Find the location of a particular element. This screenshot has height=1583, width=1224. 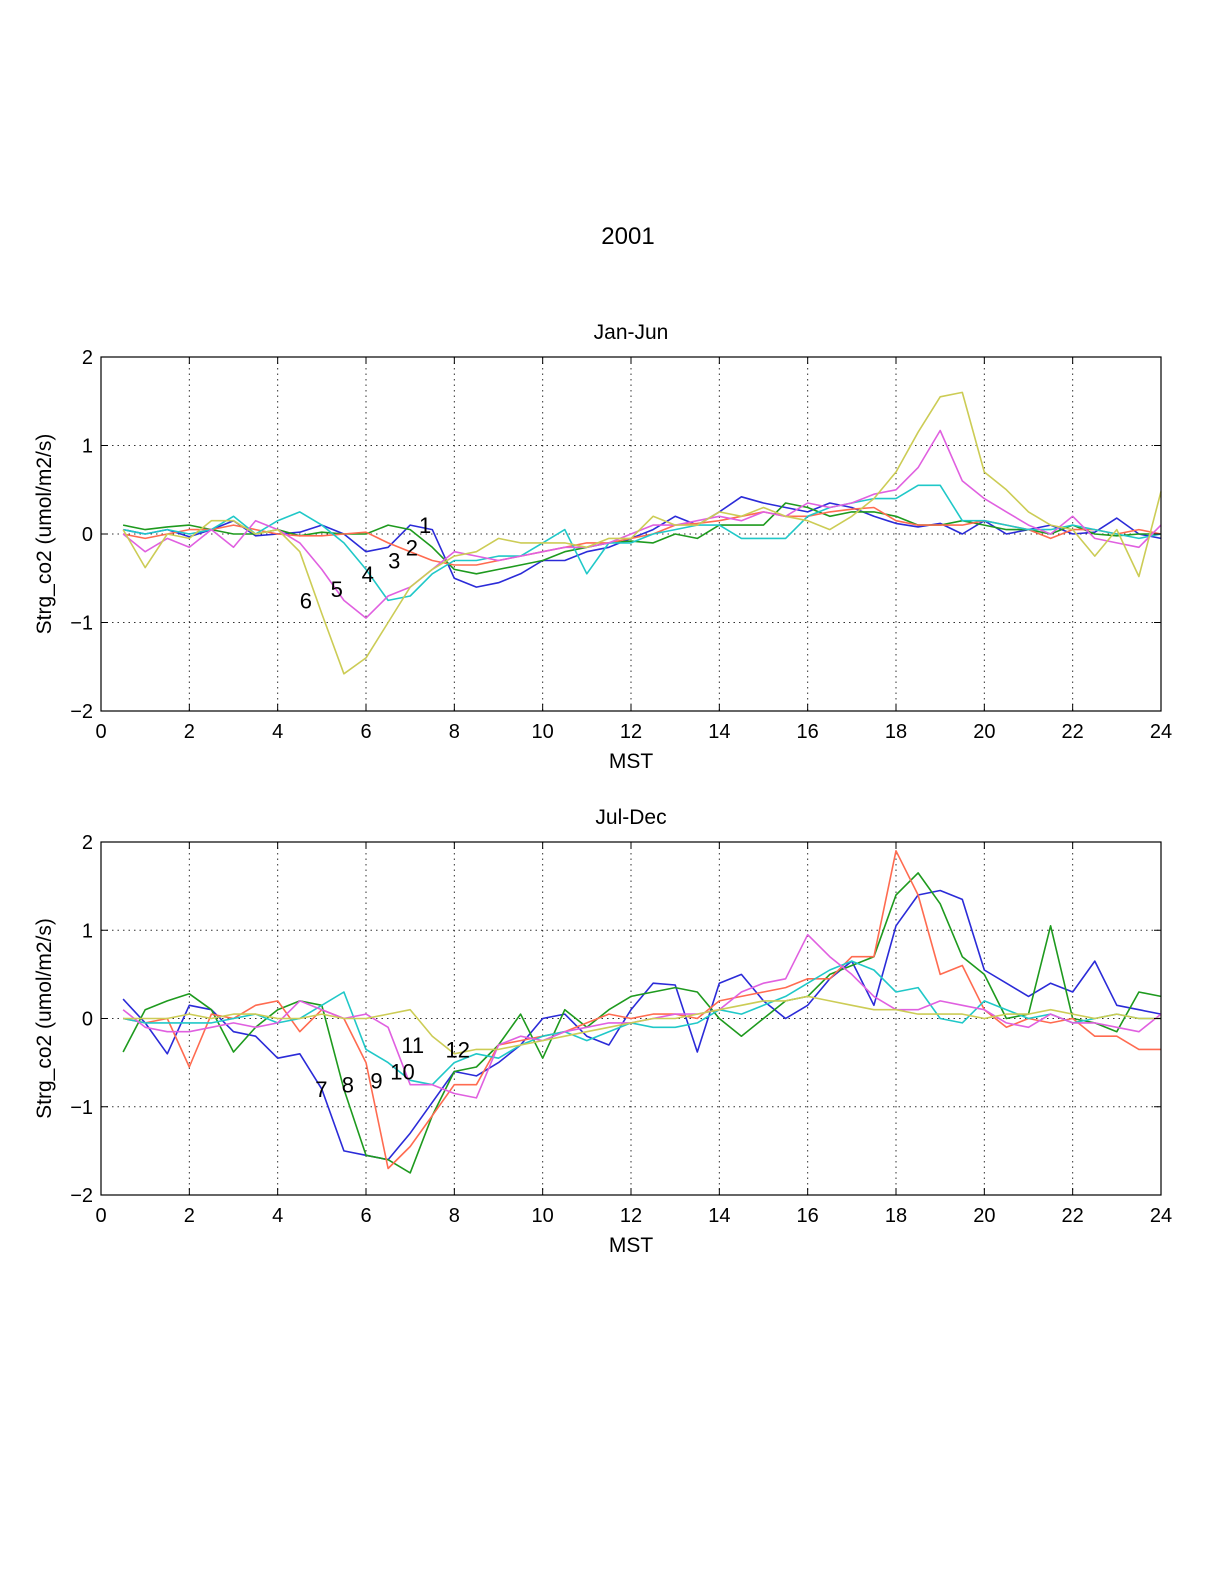

curve-label: 12 is located at coordinates (458, 1049).